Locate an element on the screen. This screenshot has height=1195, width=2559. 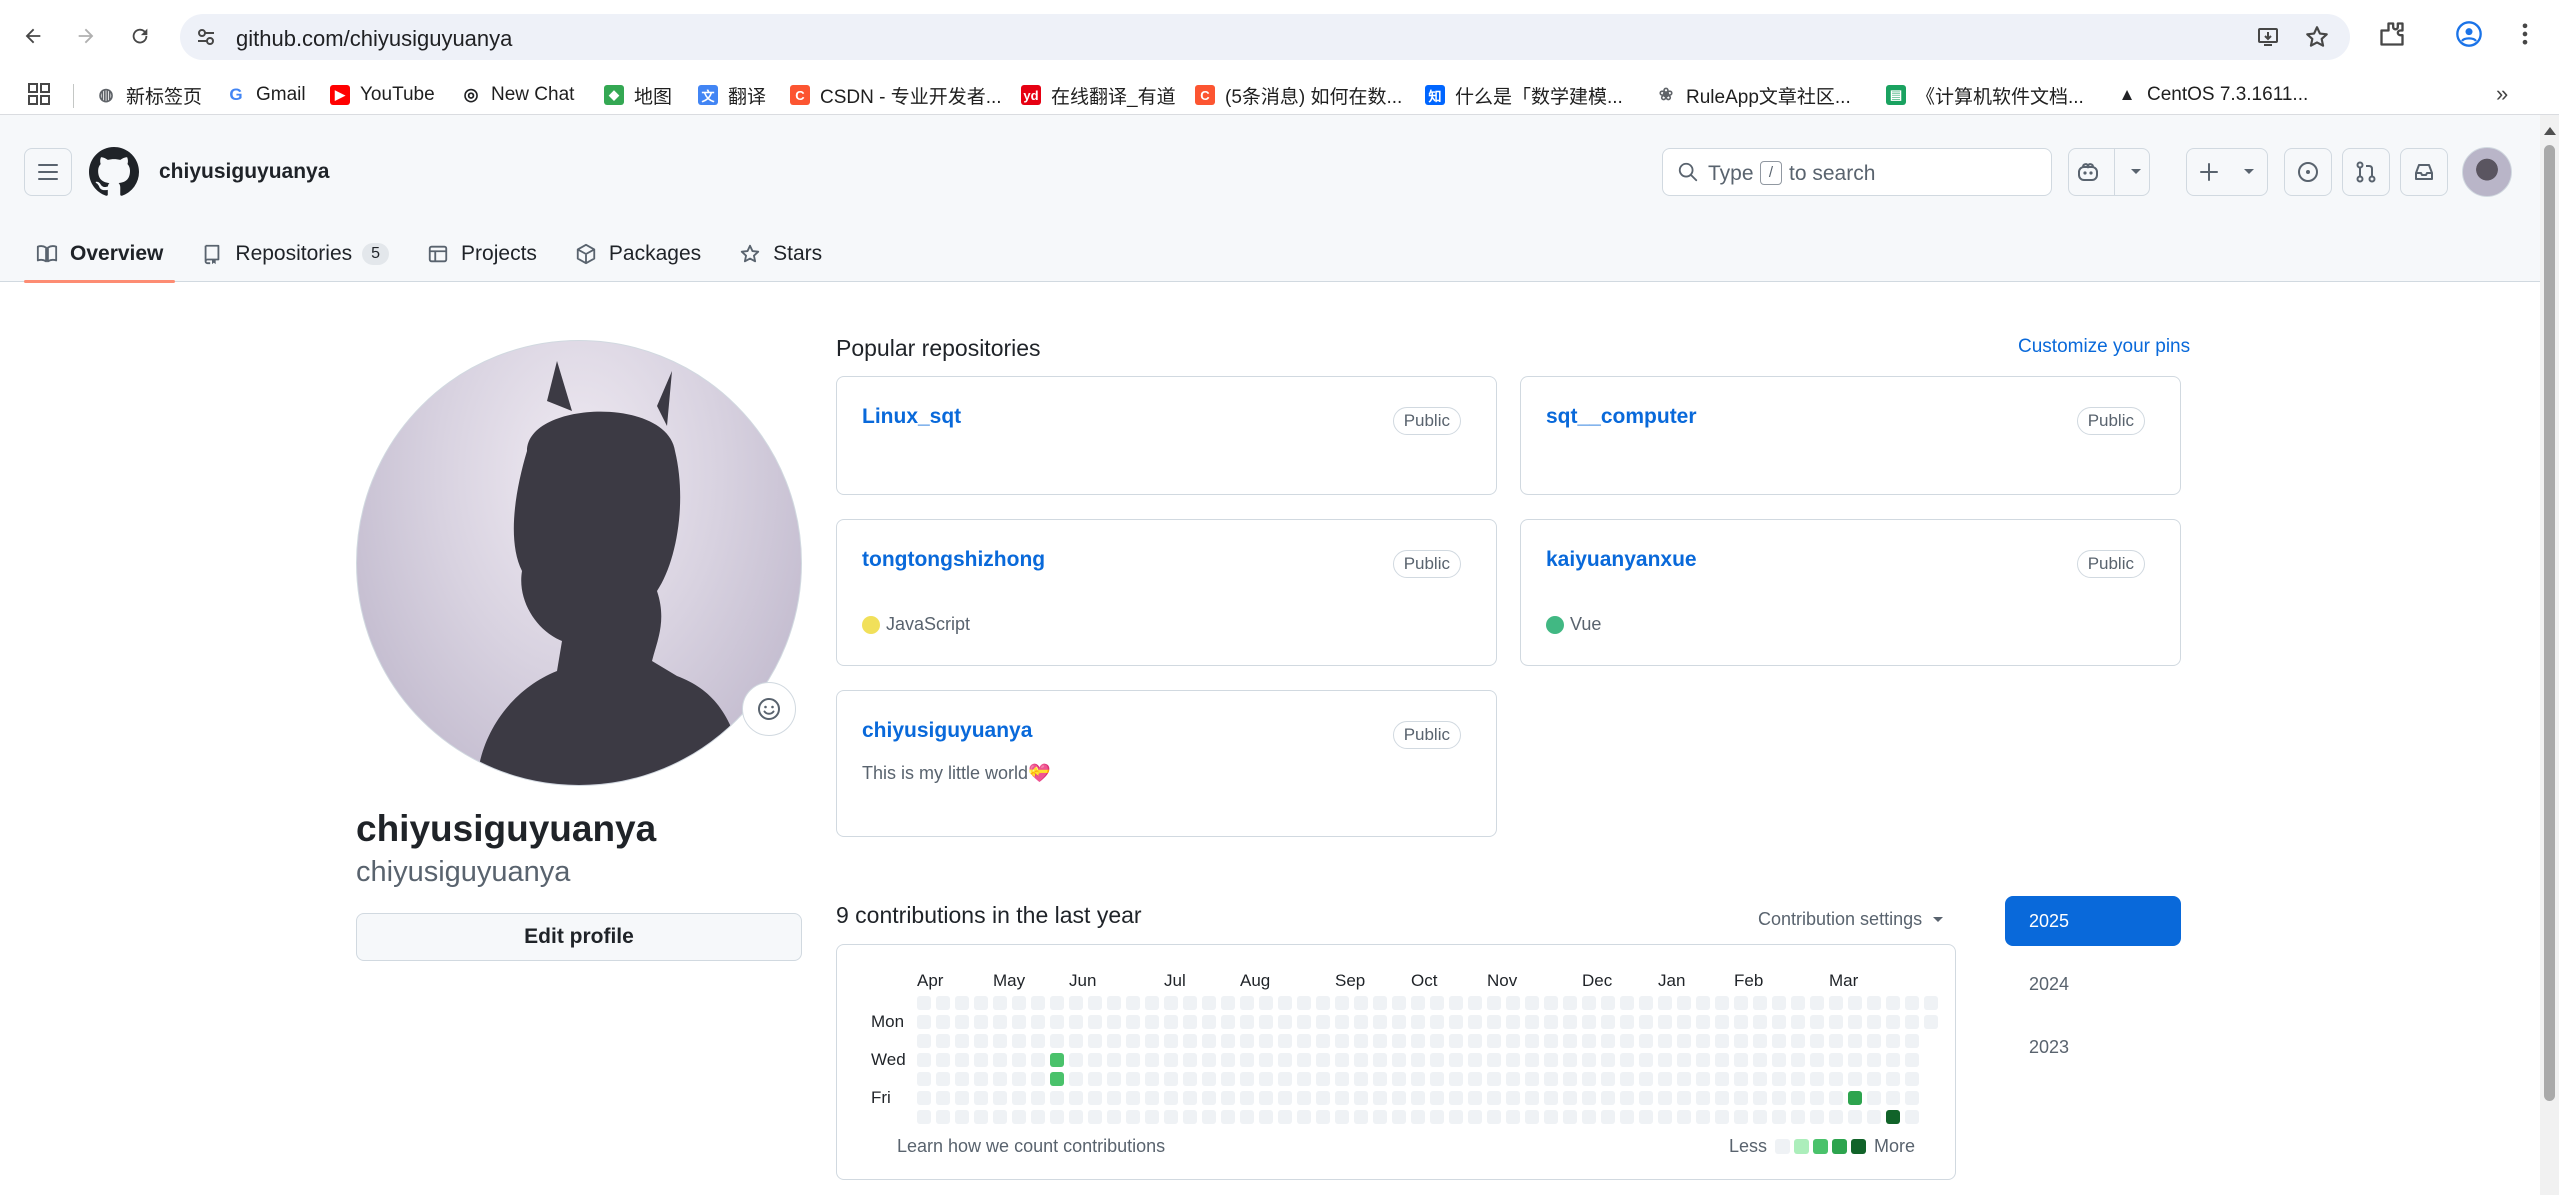
bookmark-item: ◆ 地图 is located at coordinates (638, 95).